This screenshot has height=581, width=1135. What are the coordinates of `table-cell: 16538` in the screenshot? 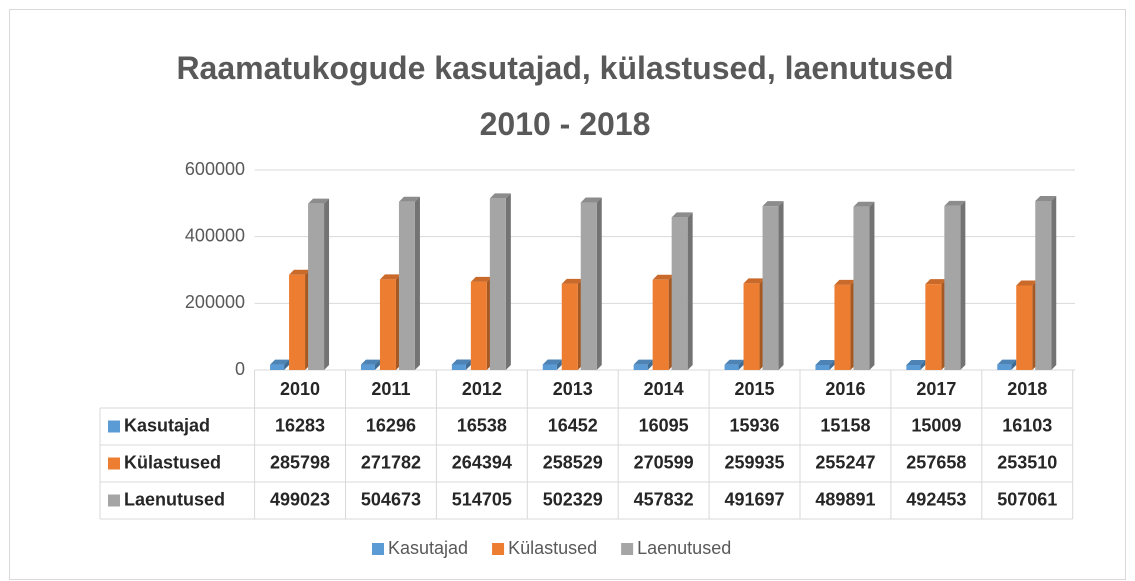 It's located at (482, 425).